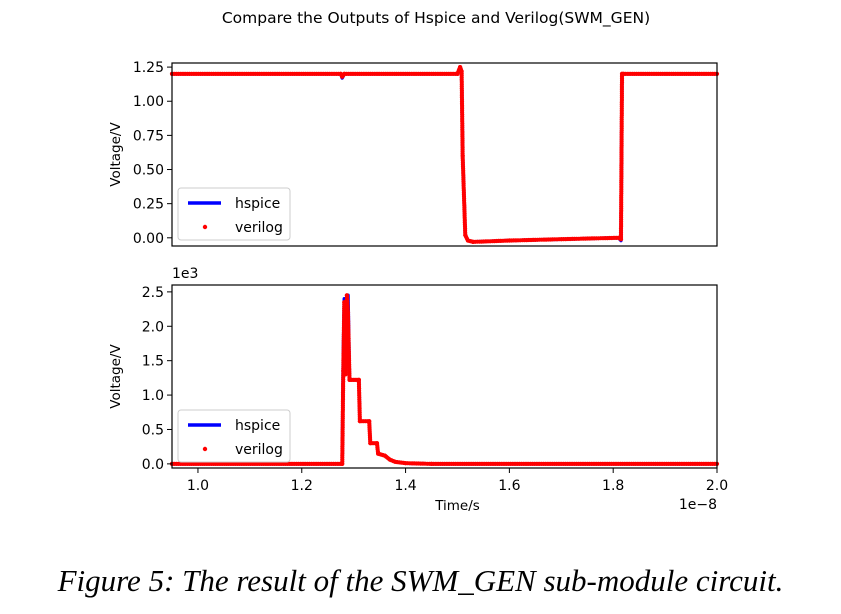 Image resolution: width=841 pixels, height=614 pixels. Describe the element at coordinates (153, 430) in the screenshot. I see `y-tick-label: 0.5` at that location.